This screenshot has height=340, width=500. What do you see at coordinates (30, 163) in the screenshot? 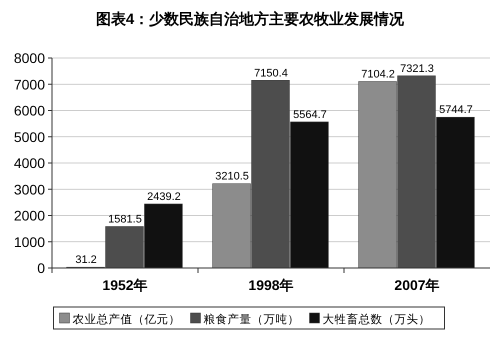
I see `y-tick-label: 4000` at bounding box center [30, 163].